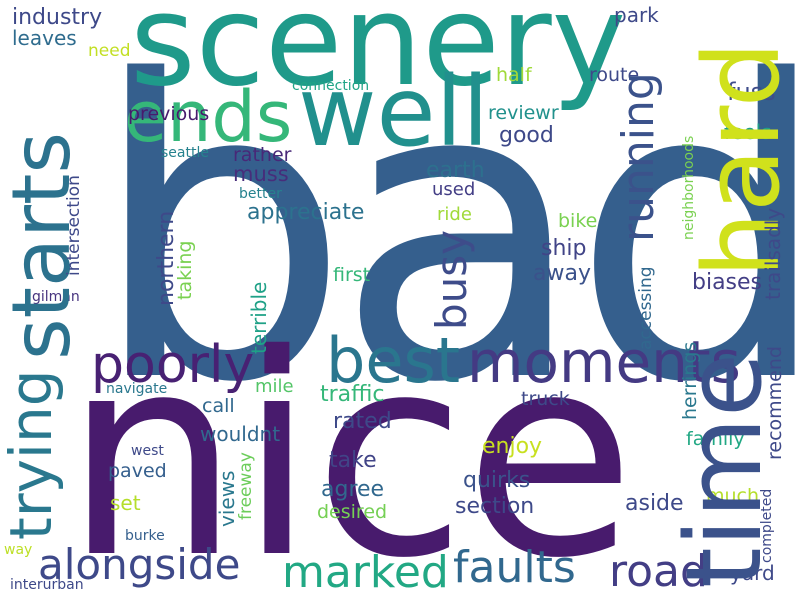 The image size is (800, 600). What do you see at coordinates (125, 503) in the screenshot?
I see `word-set: set` at bounding box center [125, 503].